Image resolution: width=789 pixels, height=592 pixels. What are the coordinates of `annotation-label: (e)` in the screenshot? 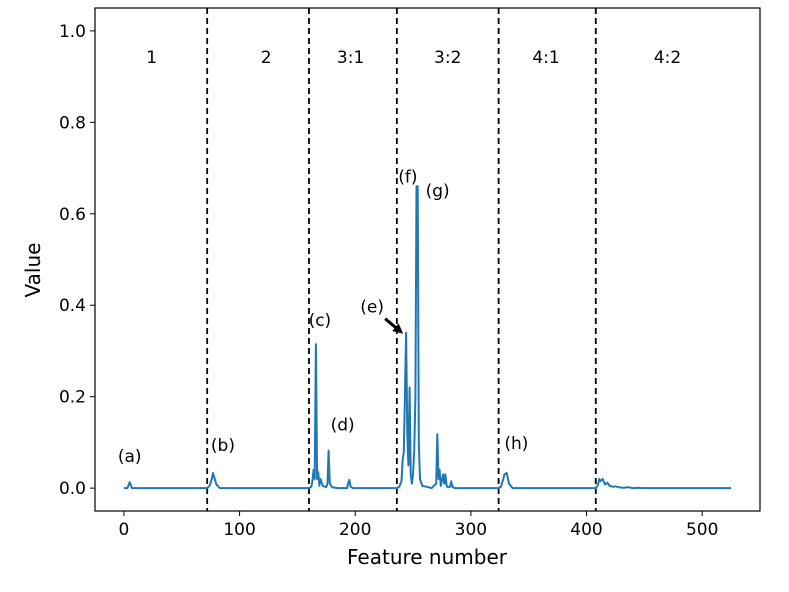 It's located at (372, 308).